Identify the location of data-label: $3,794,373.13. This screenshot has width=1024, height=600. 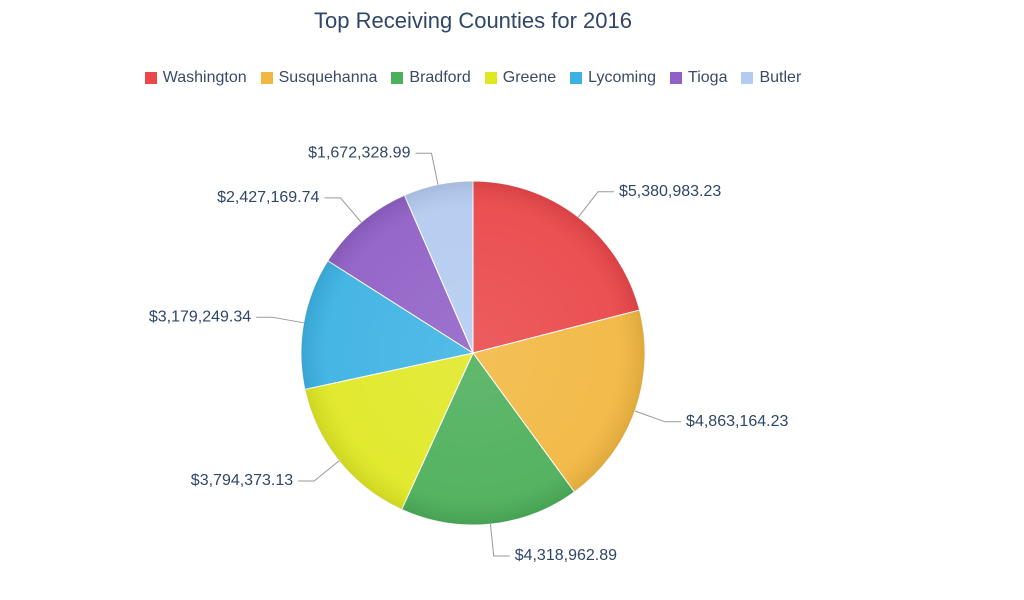
(242, 480).